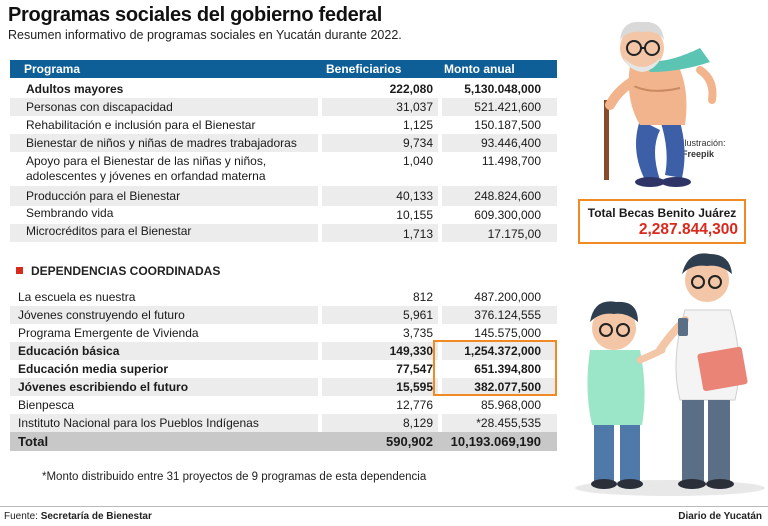  What do you see at coordinates (283, 215) in the screenshot?
I see `table-row: Sembrando vida 10,155 609.300,000` at bounding box center [283, 215].